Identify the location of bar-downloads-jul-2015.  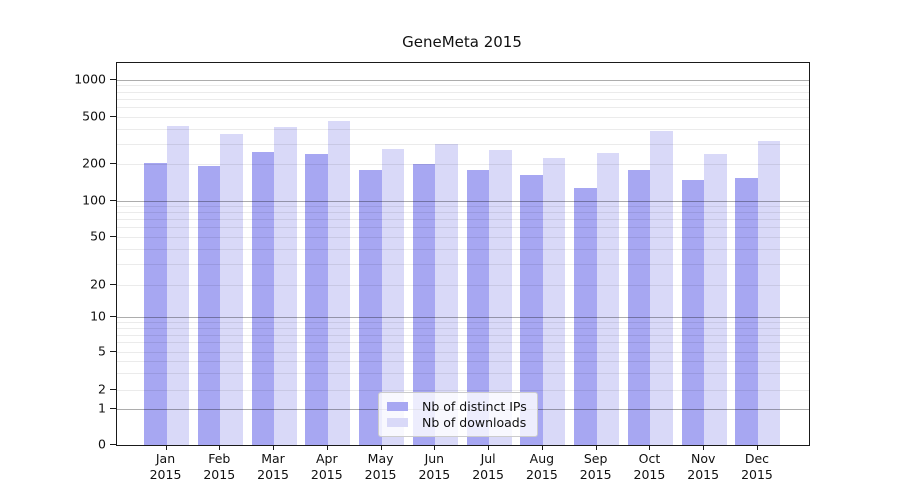
(500, 297).